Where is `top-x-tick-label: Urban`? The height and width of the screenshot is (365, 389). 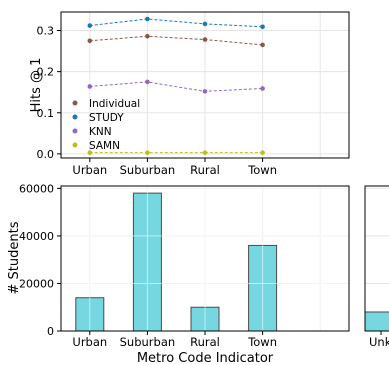
top-x-tick-label: Urban is located at coordinates (89, 170).